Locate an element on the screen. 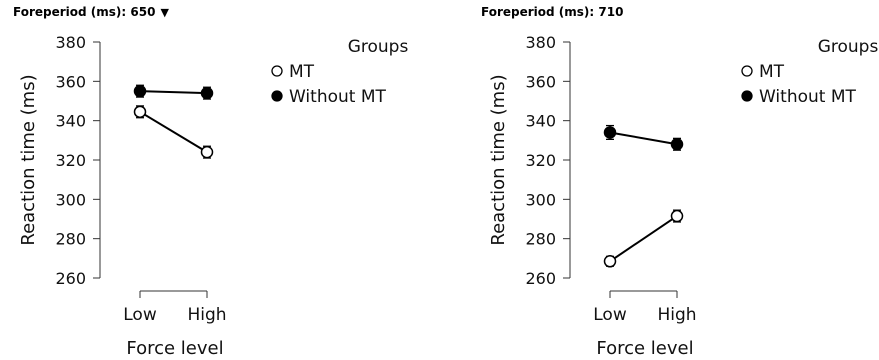 This screenshot has width=879, height=360. panel-title: Foreperiod (ms): 650 ▼ is located at coordinates (91, 12).